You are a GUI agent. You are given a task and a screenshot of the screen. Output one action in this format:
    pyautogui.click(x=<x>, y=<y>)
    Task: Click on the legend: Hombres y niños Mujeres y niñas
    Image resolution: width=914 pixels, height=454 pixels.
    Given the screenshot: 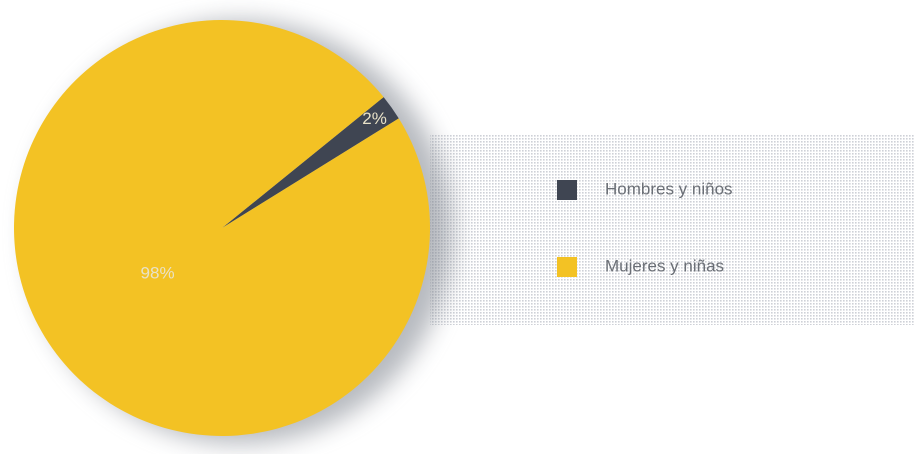 What is the action you would take?
    pyautogui.click(x=645, y=228)
    